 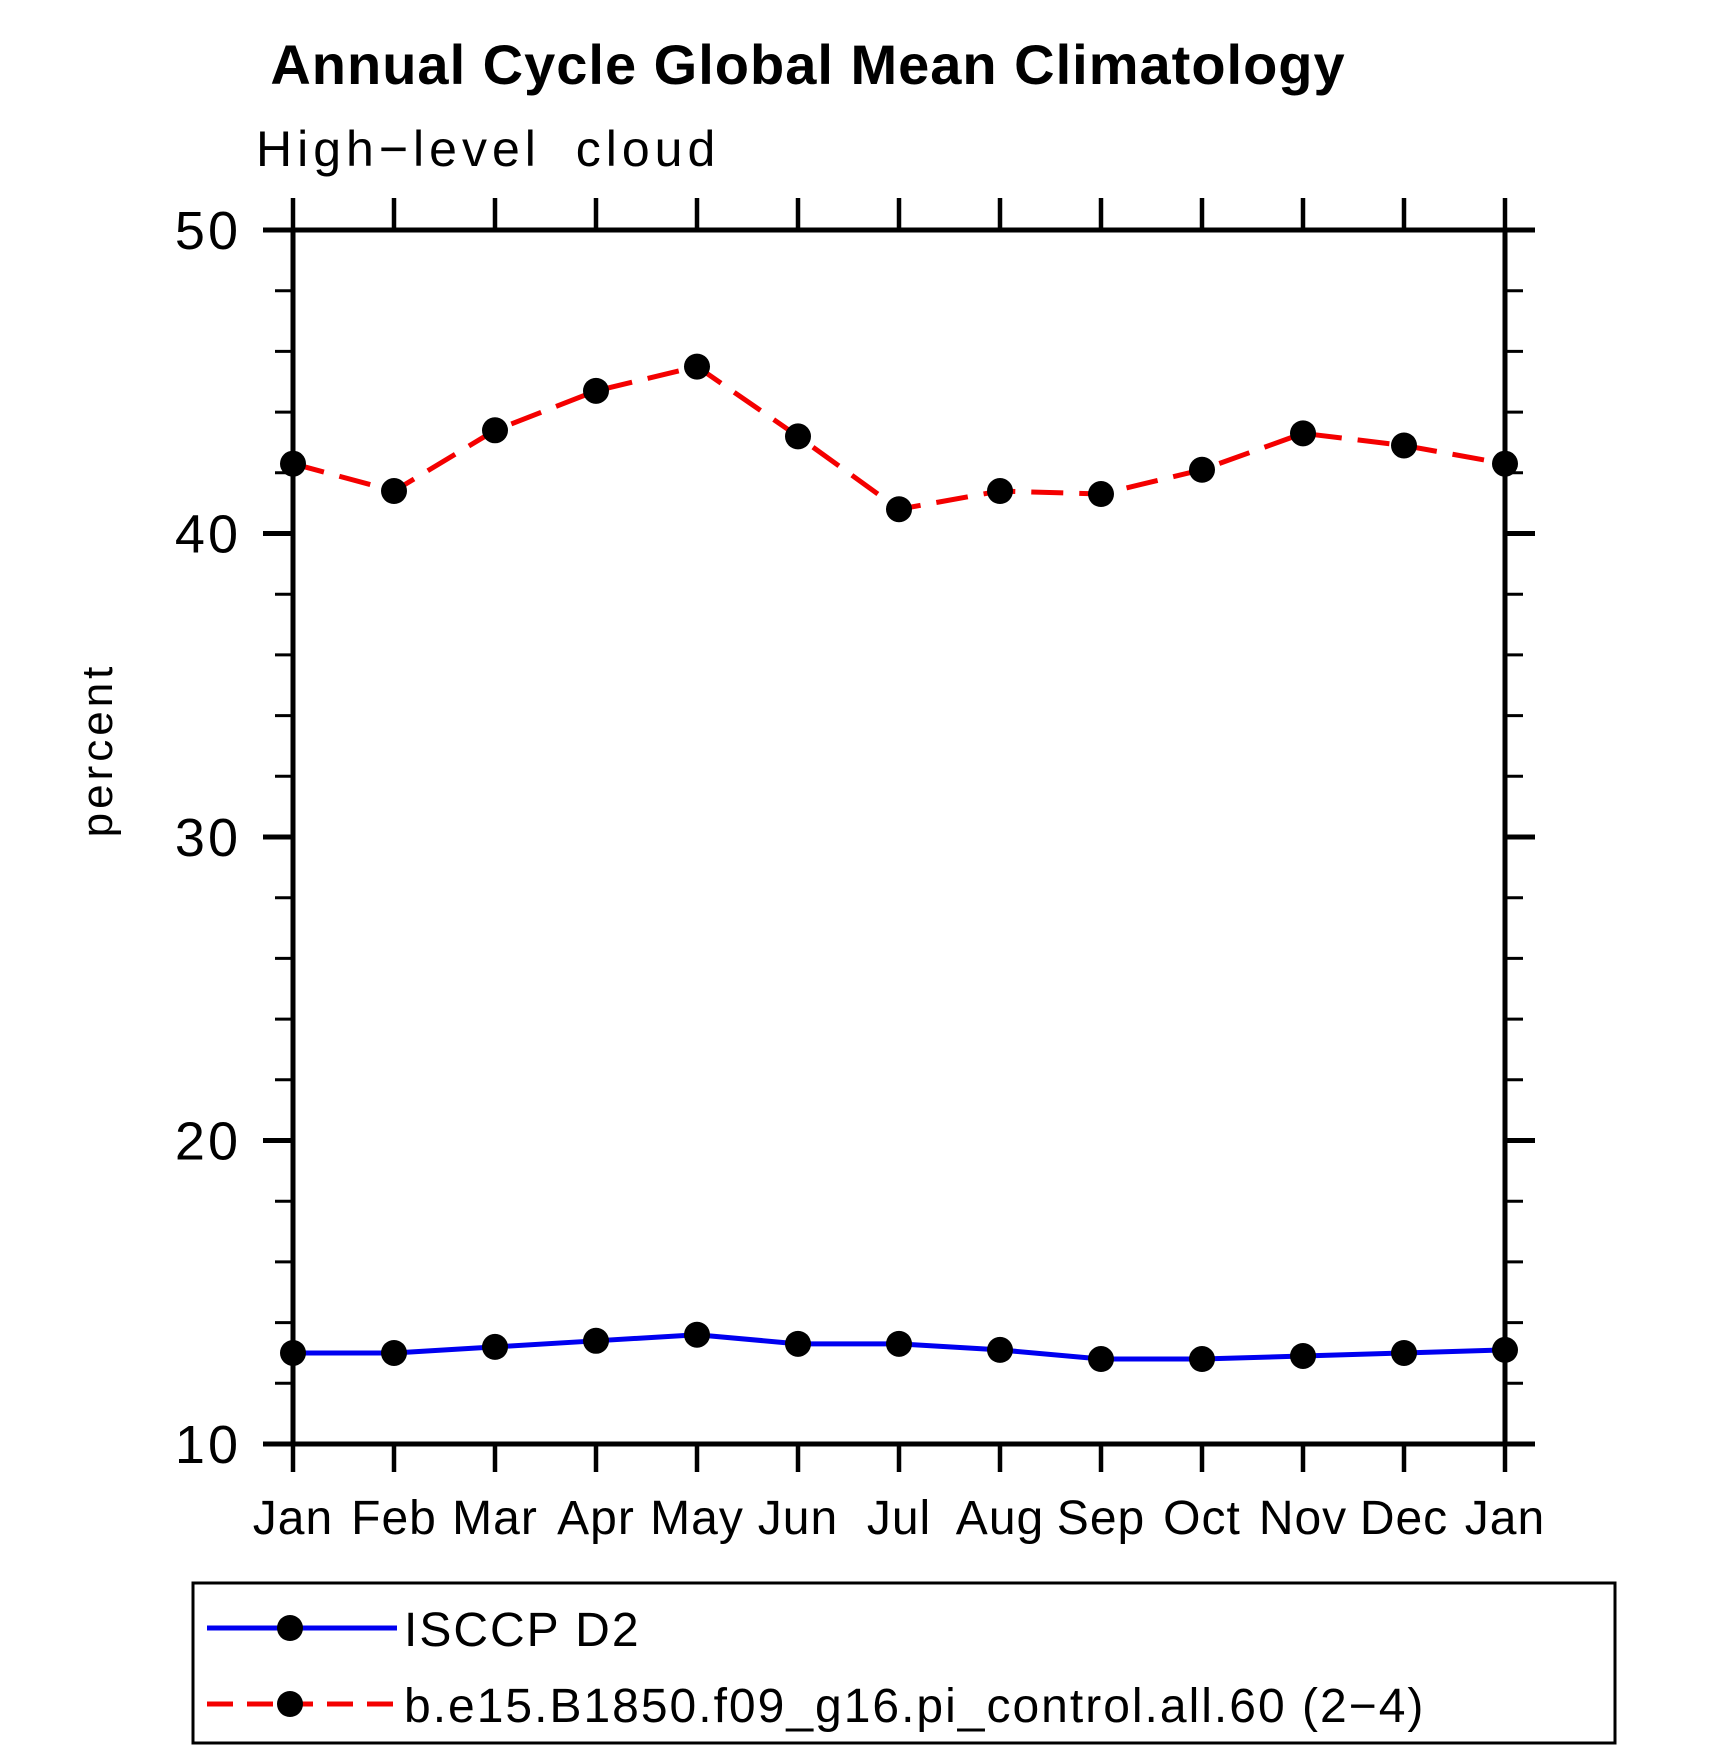 I want to click on x-tick-label: May, so click(x=697, y=1518).